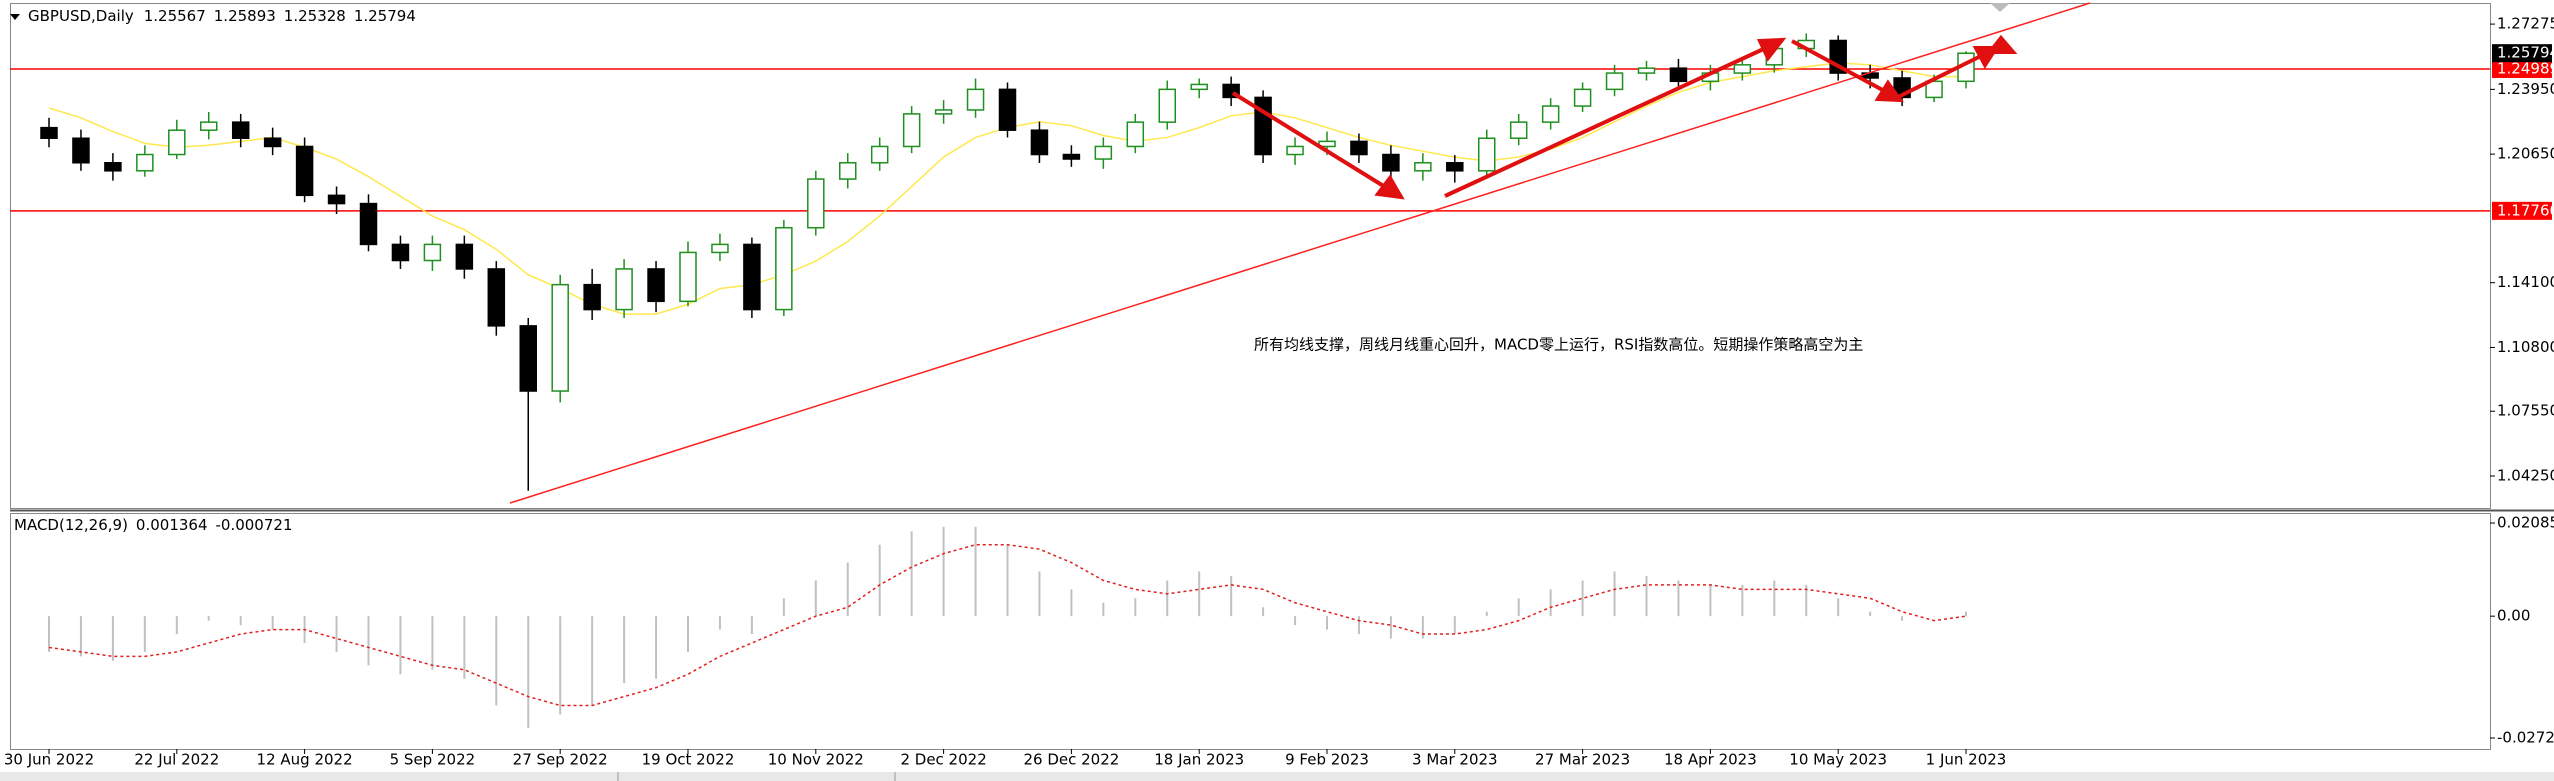 The height and width of the screenshot is (781, 2554). Describe the element at coordinates (2525, 24) in the screenshot. I see `y-tick-label: 1.27275` at that location.